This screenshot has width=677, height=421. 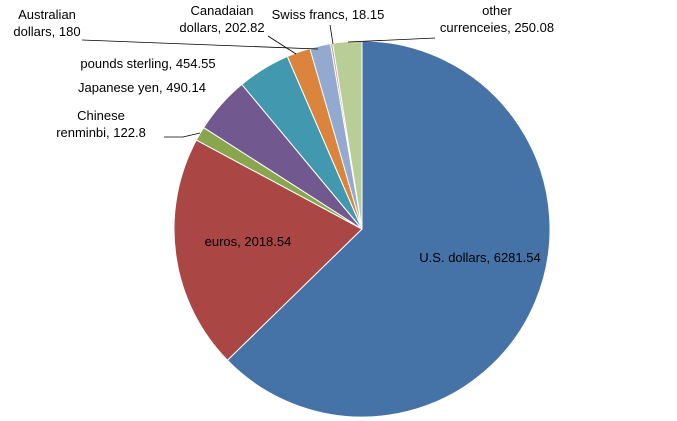 I want to click on data-label-line: Australian, so click(x=47, y=14).